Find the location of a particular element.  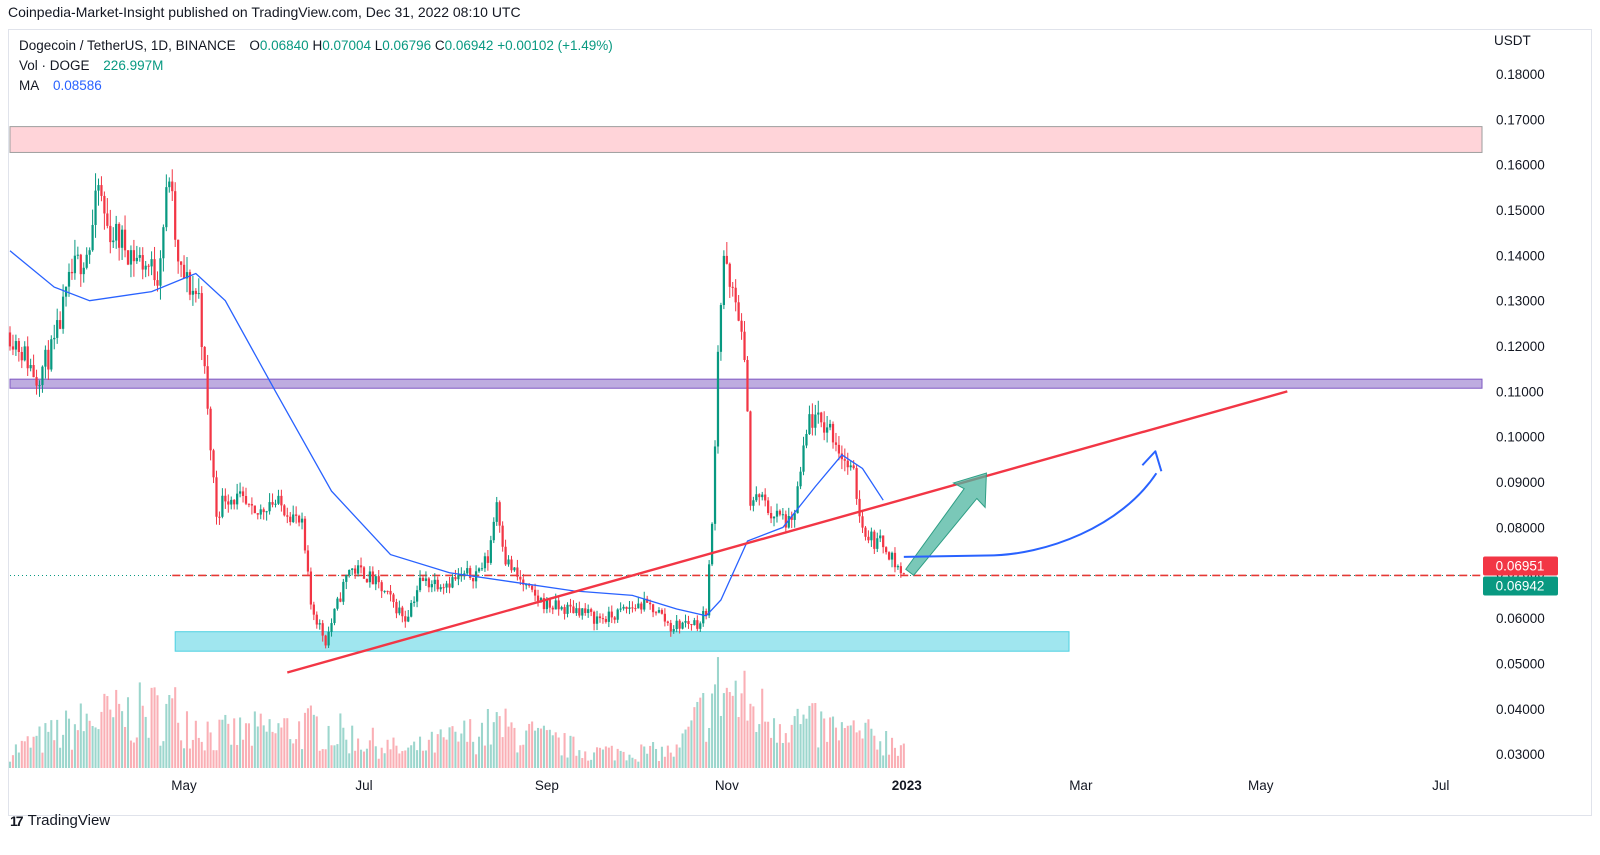

ma-label: MA is located at coordinates (29, 85).